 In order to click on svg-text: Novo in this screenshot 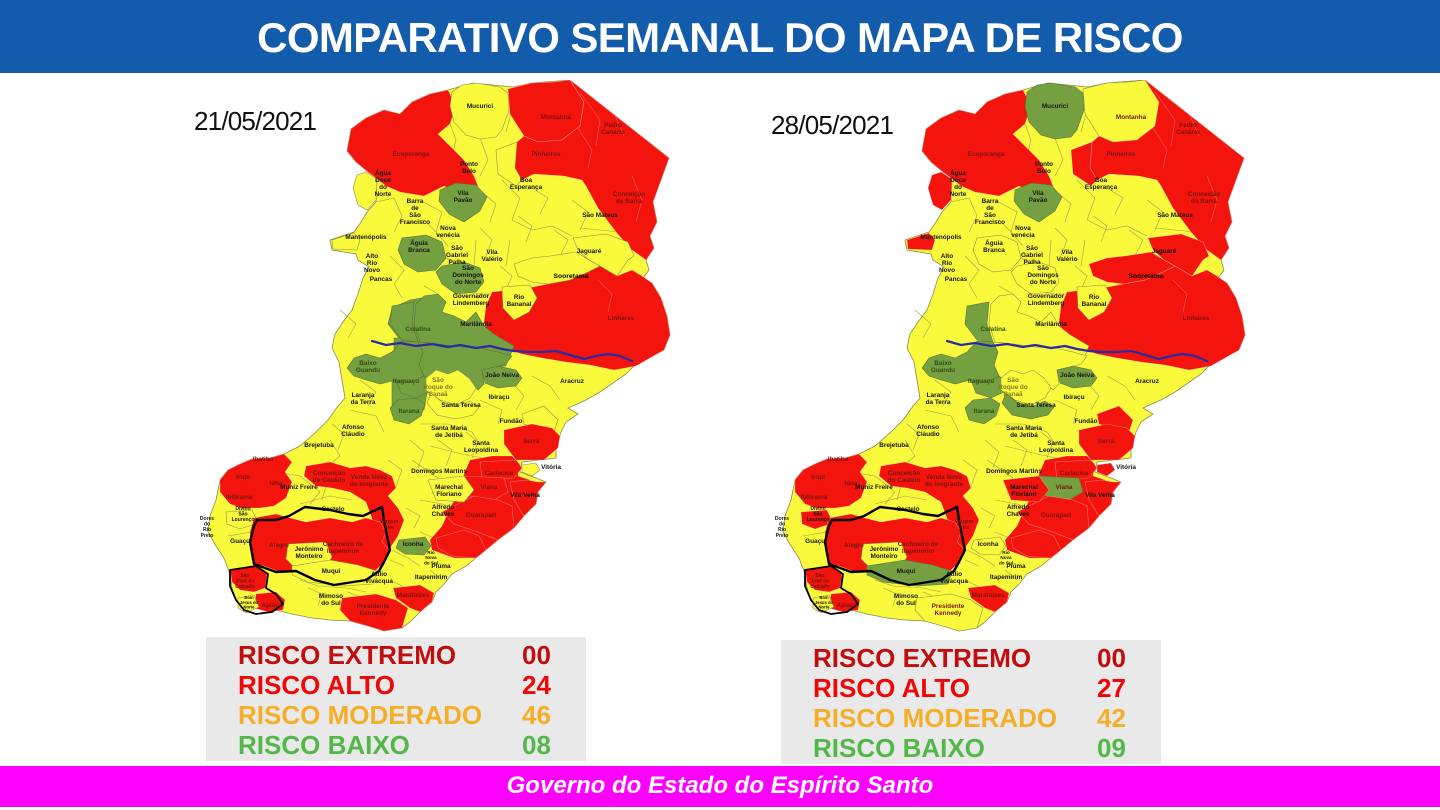, I will do `click(947, 270)`.